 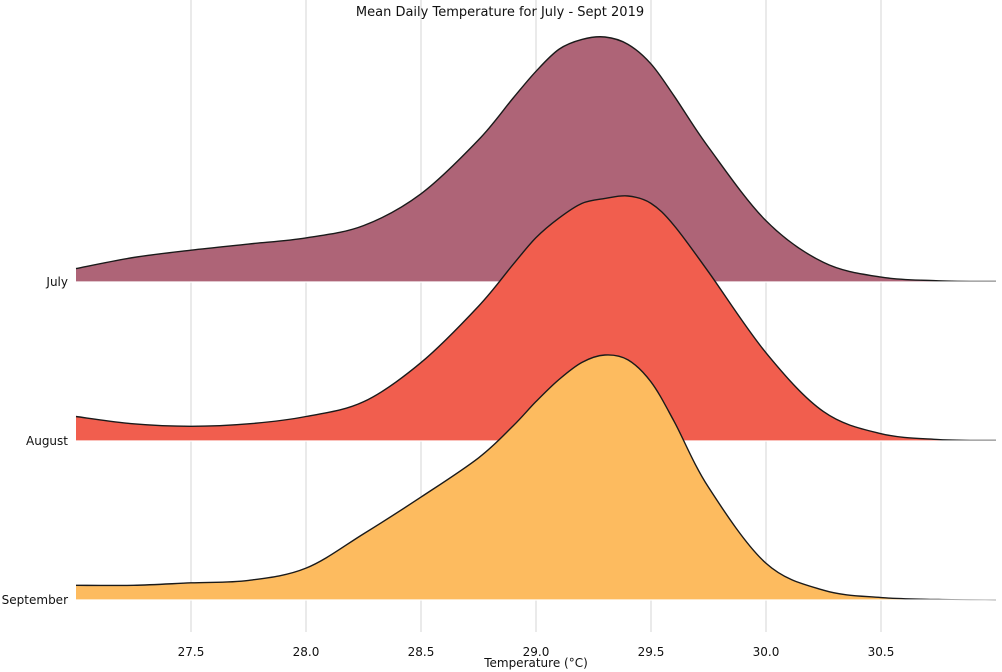 I want to click on x-tick-label: 27.5, so click(x=191, y=652).